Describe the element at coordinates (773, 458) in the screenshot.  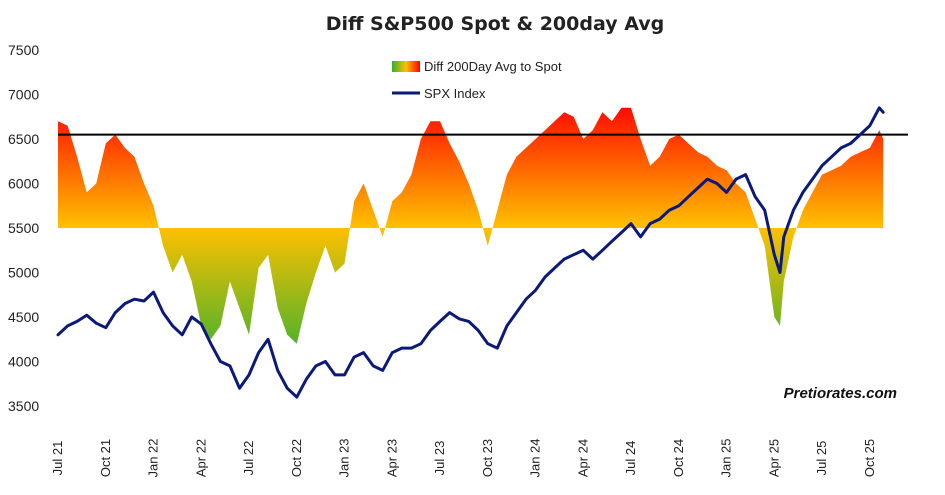
I see `x-tick-label: Apr 25` at that location.